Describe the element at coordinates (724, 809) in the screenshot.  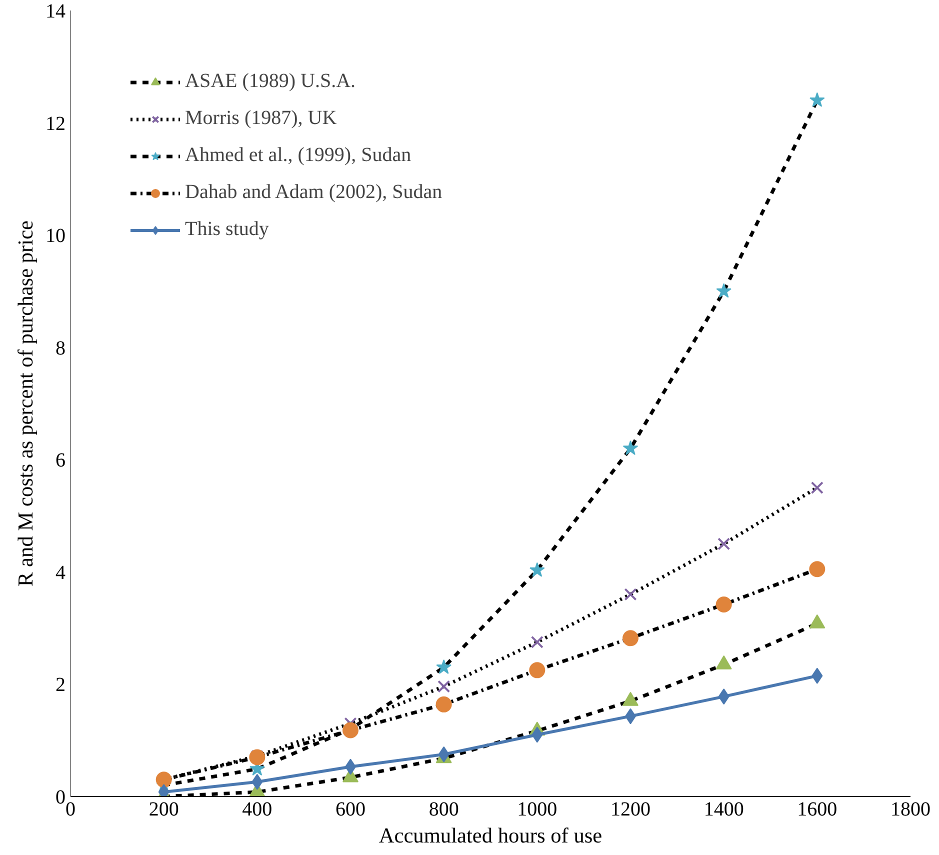
I see `x-tick-label: 1400` at that location.